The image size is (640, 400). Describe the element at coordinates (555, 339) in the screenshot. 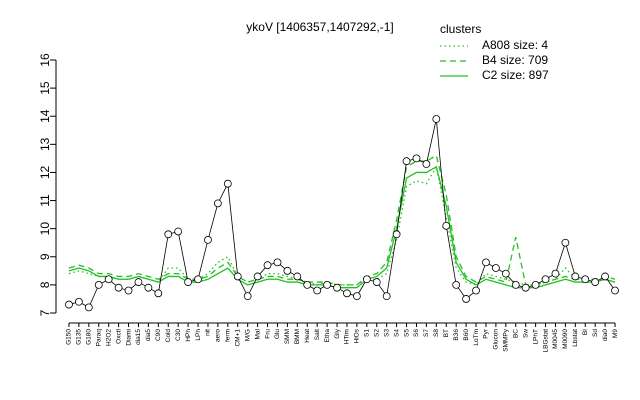

I see `x-tick-label: M0045` at that location.